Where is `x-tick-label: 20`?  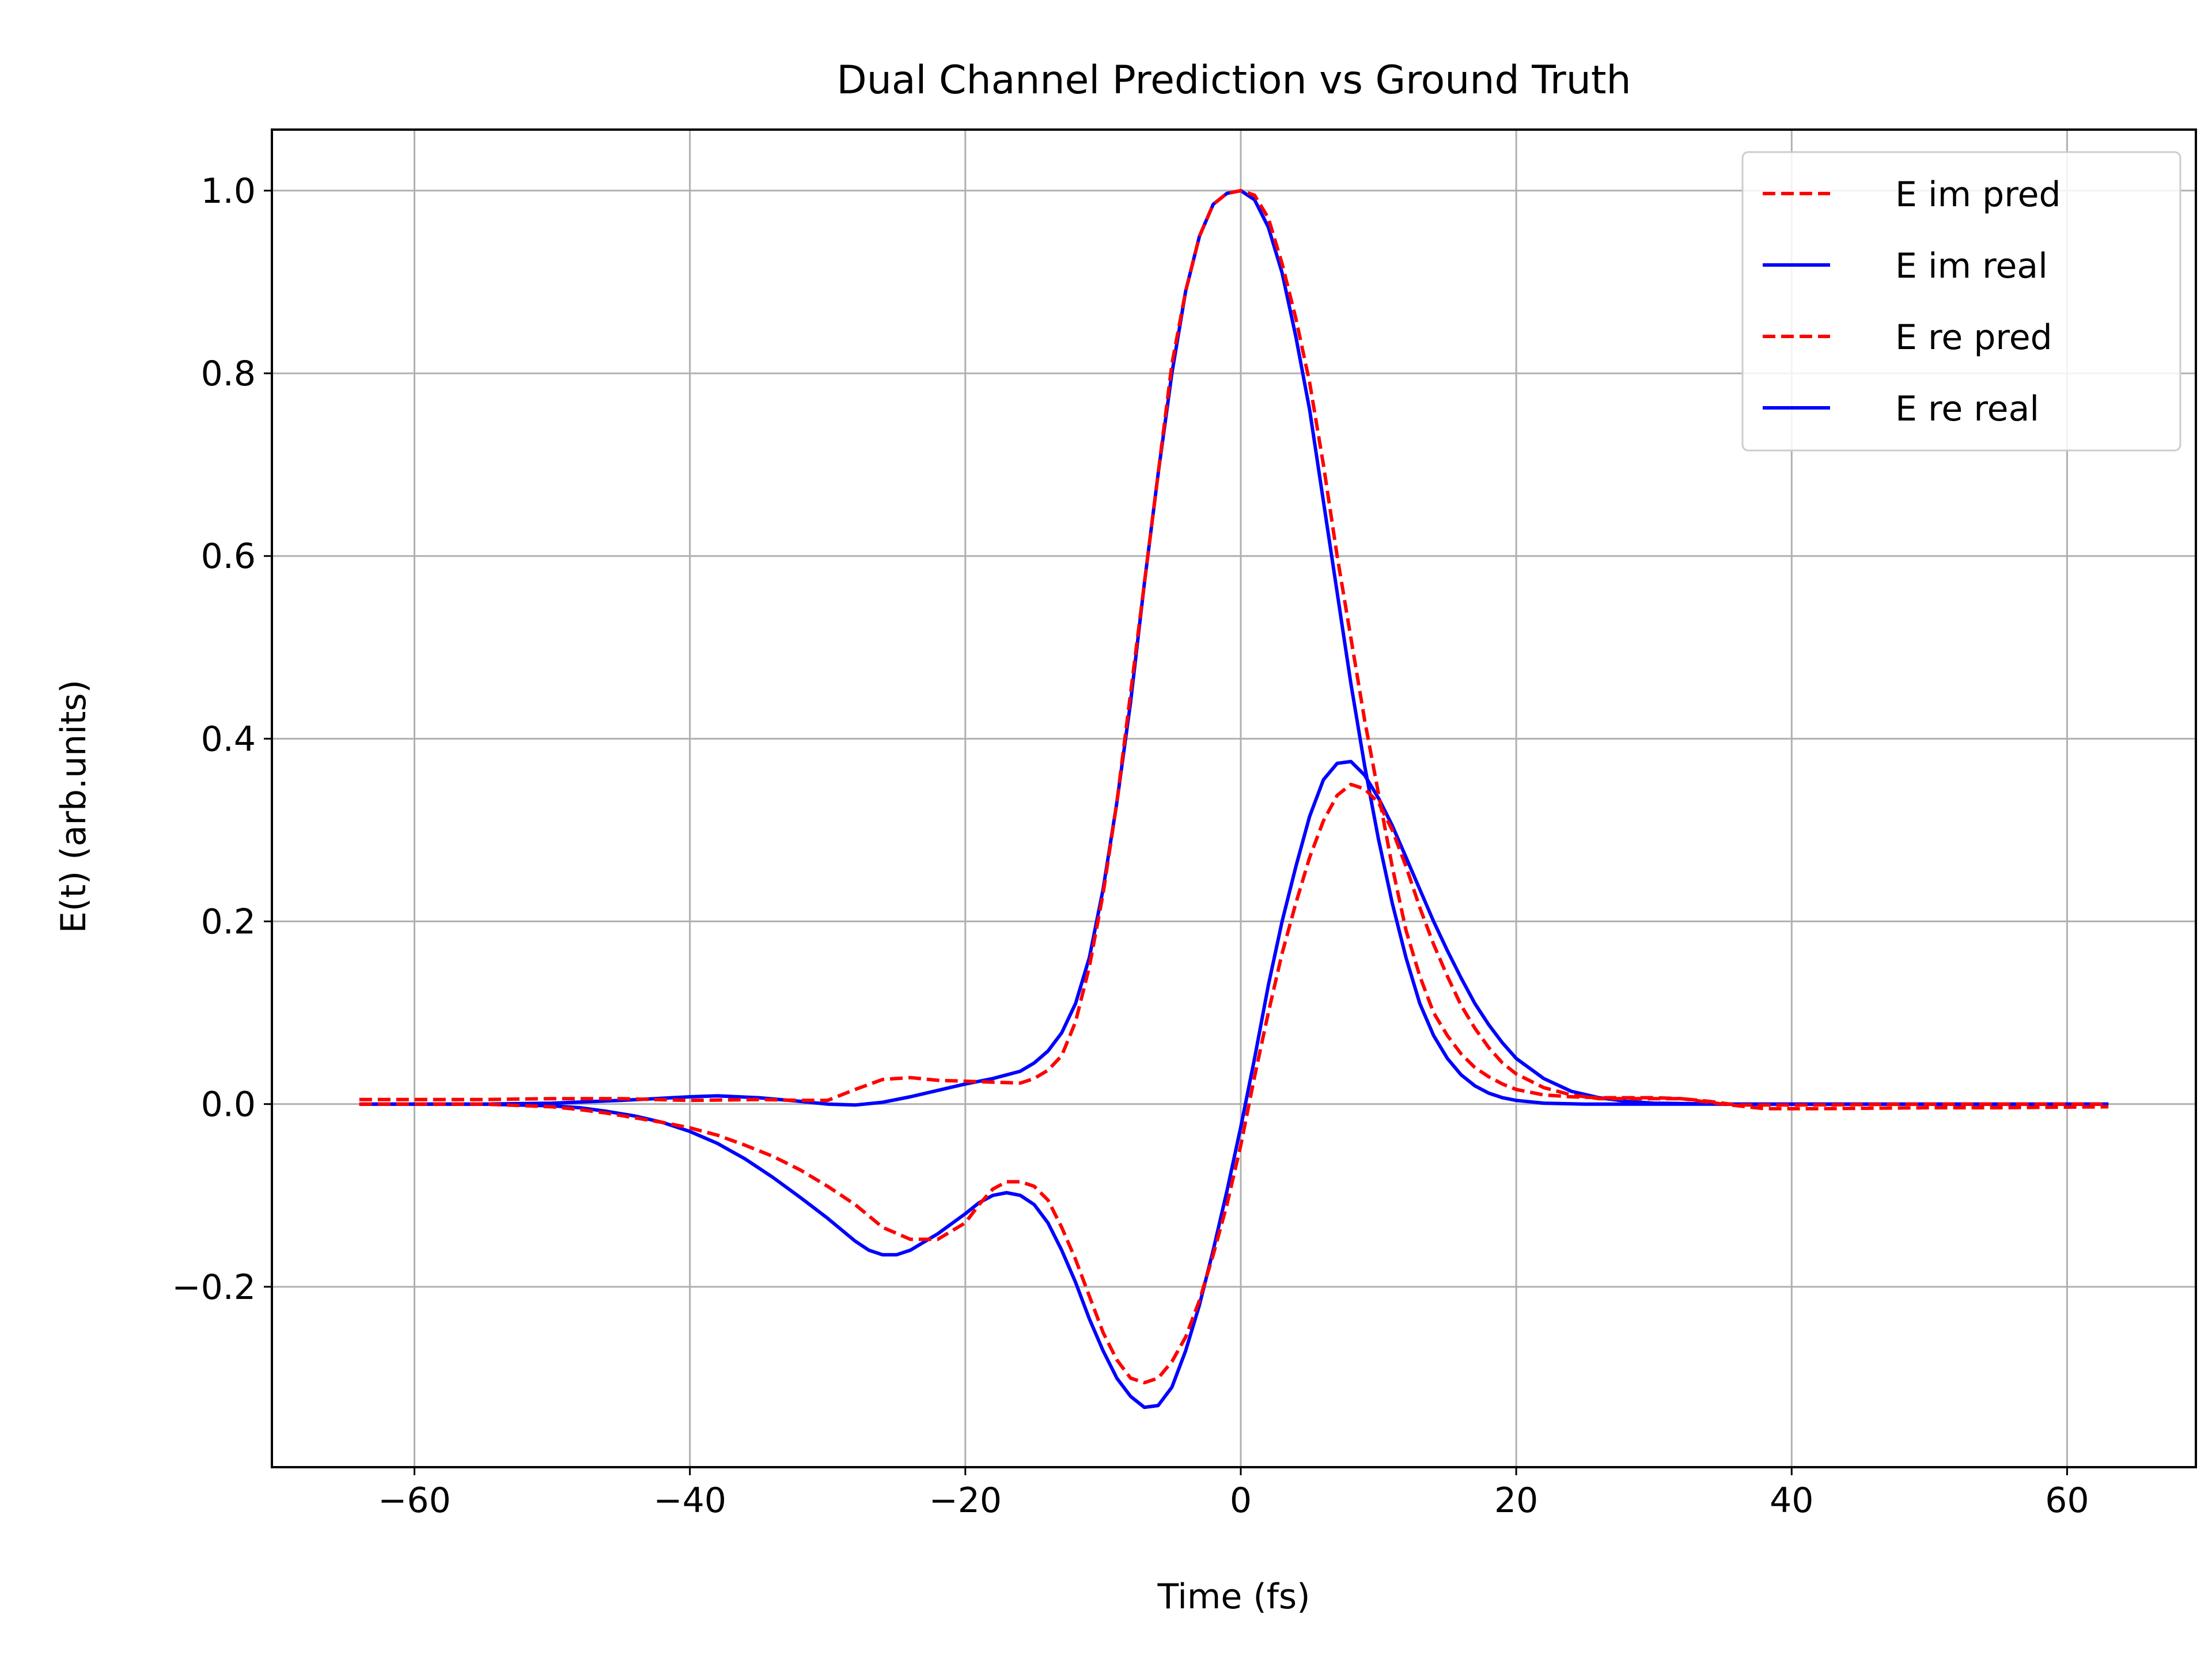
x-tick-label: 20 is located at coordinates (1516, 1500).